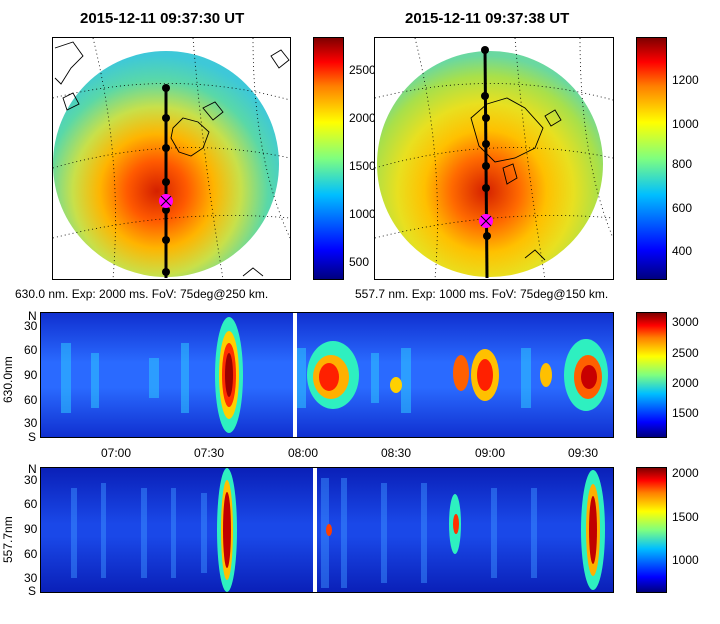 This screenshot has height=624, width=720. I want to click on time-tick: 09:30, so click(583, 453).